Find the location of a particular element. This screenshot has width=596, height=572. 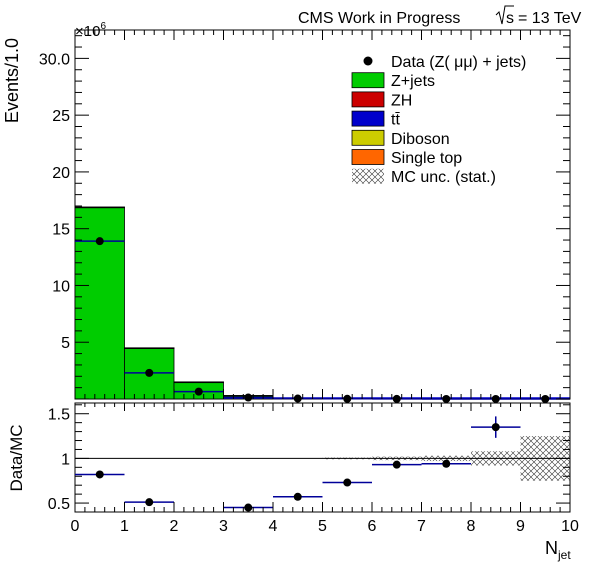

hist-bar-tt--1 is located at coordinates (149, 348).